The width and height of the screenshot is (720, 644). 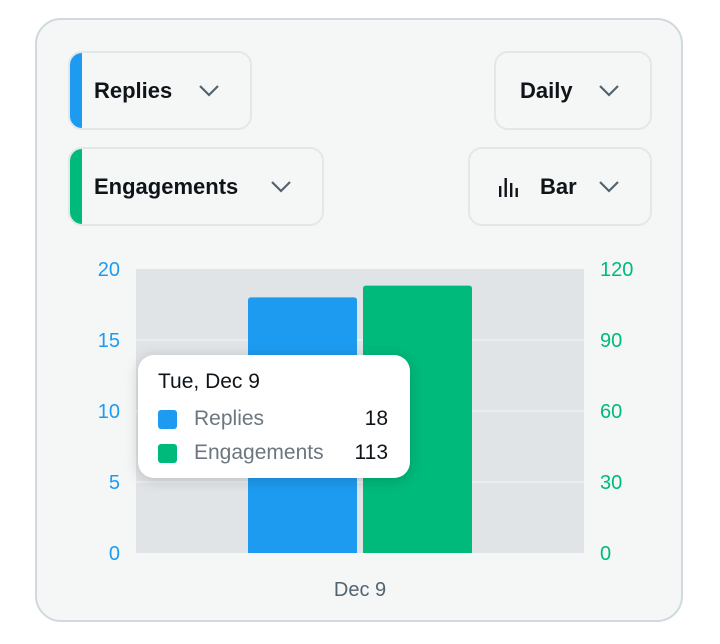 I want to click on left-axis-tick-label: 20, so click(x=109, y=270).